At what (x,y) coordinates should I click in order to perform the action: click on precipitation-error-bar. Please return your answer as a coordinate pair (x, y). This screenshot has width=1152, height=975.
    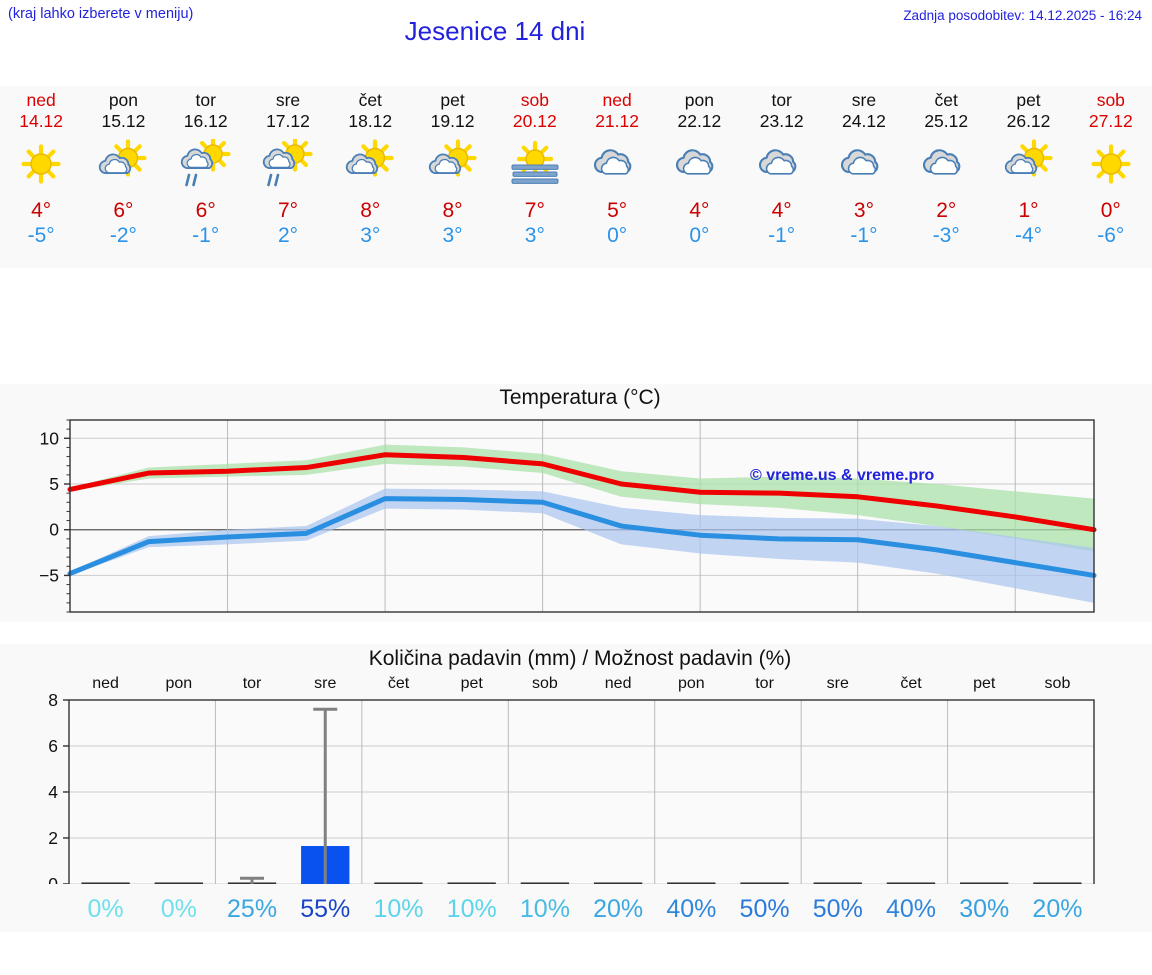
    Looking at the image, I should click on (252, 880).